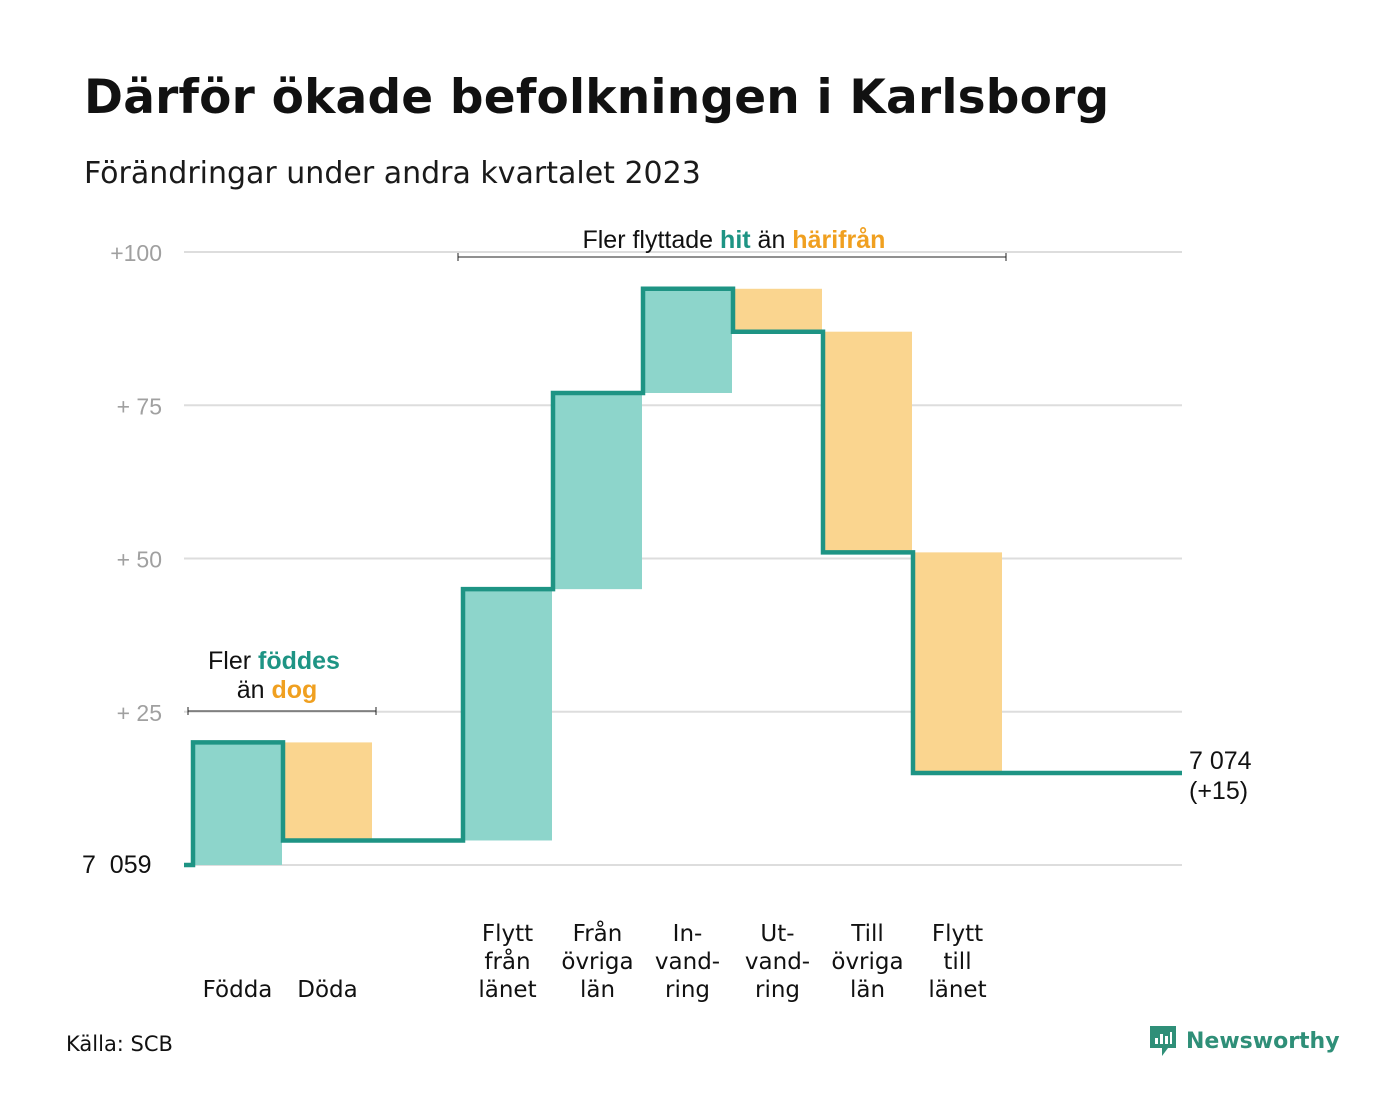 This screenshot has height=1120, width=1400. I want to click on x-axis-label: från, so click(507, 961).